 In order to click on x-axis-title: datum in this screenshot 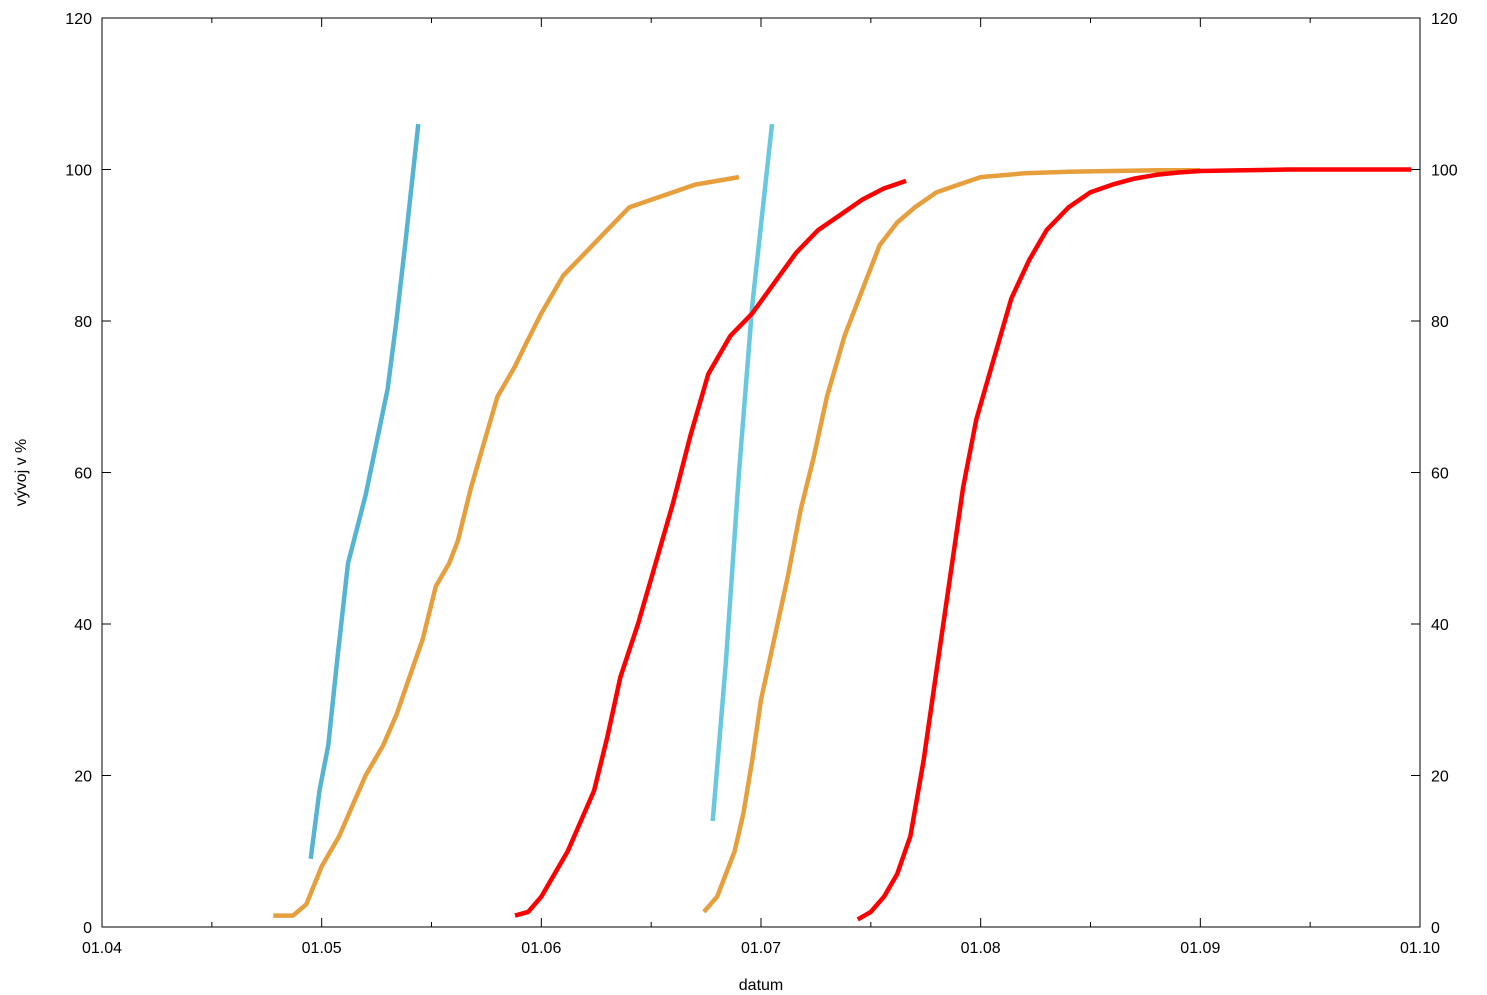, I will do `click(761, 985)`.